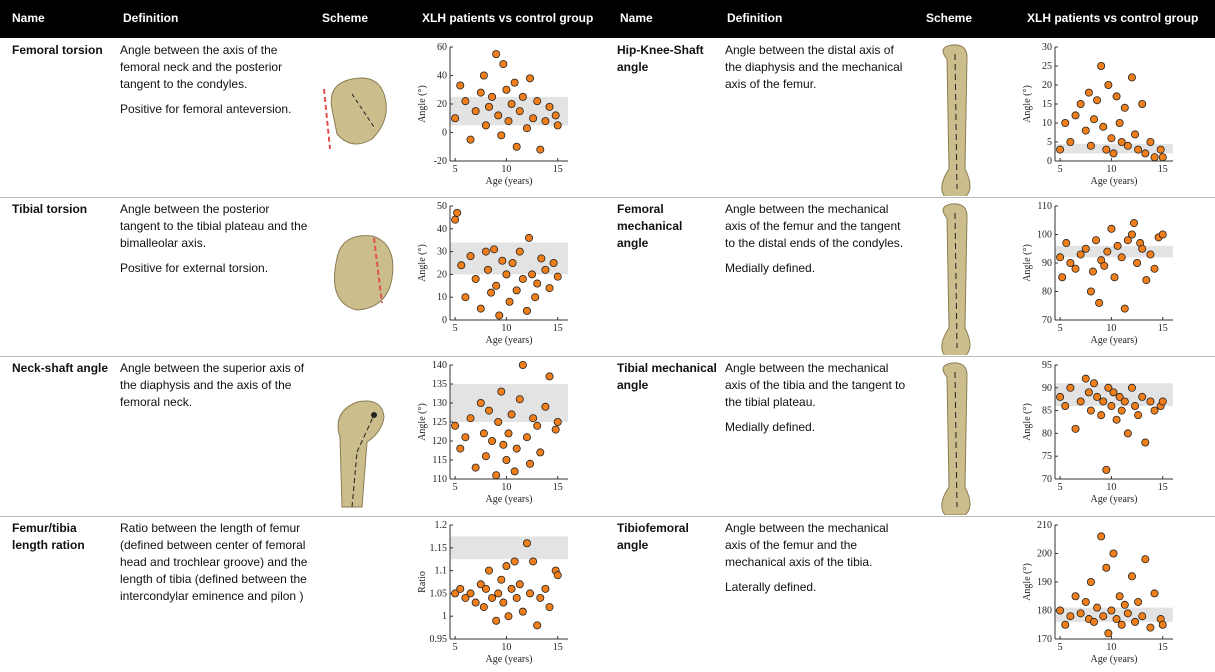 Image resolution: width=1215 pixels, height=672 pixels. I want to click on definition-text: Positive for femoral anteversion., so click(206, 109).